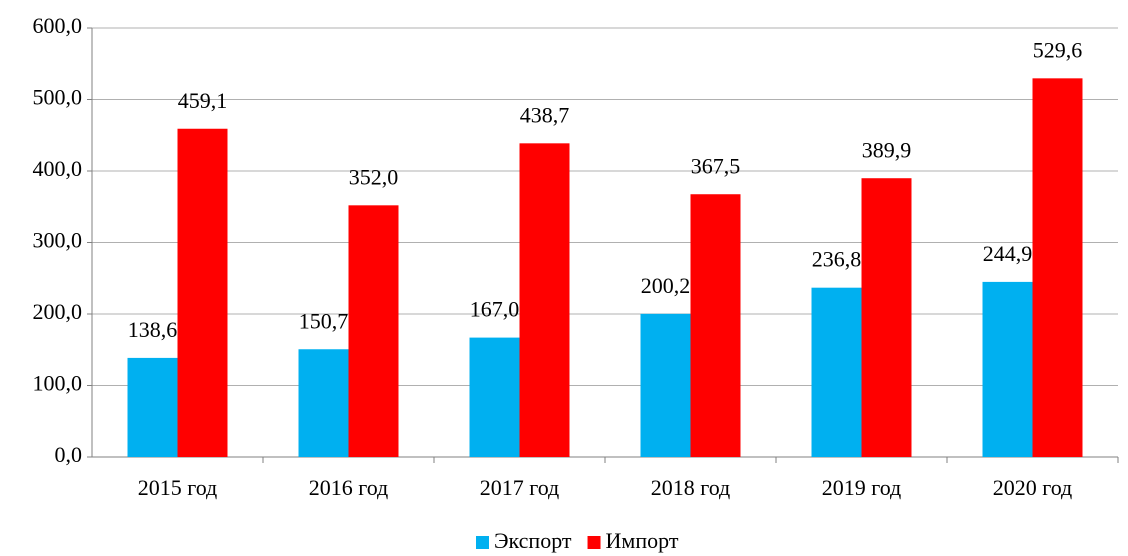 This screenshot has width=1128, height=556. What do you see at coordinates (324, 320) in the screenshot?
I see `data-label: 150,7` at bounding box center [324, 320].